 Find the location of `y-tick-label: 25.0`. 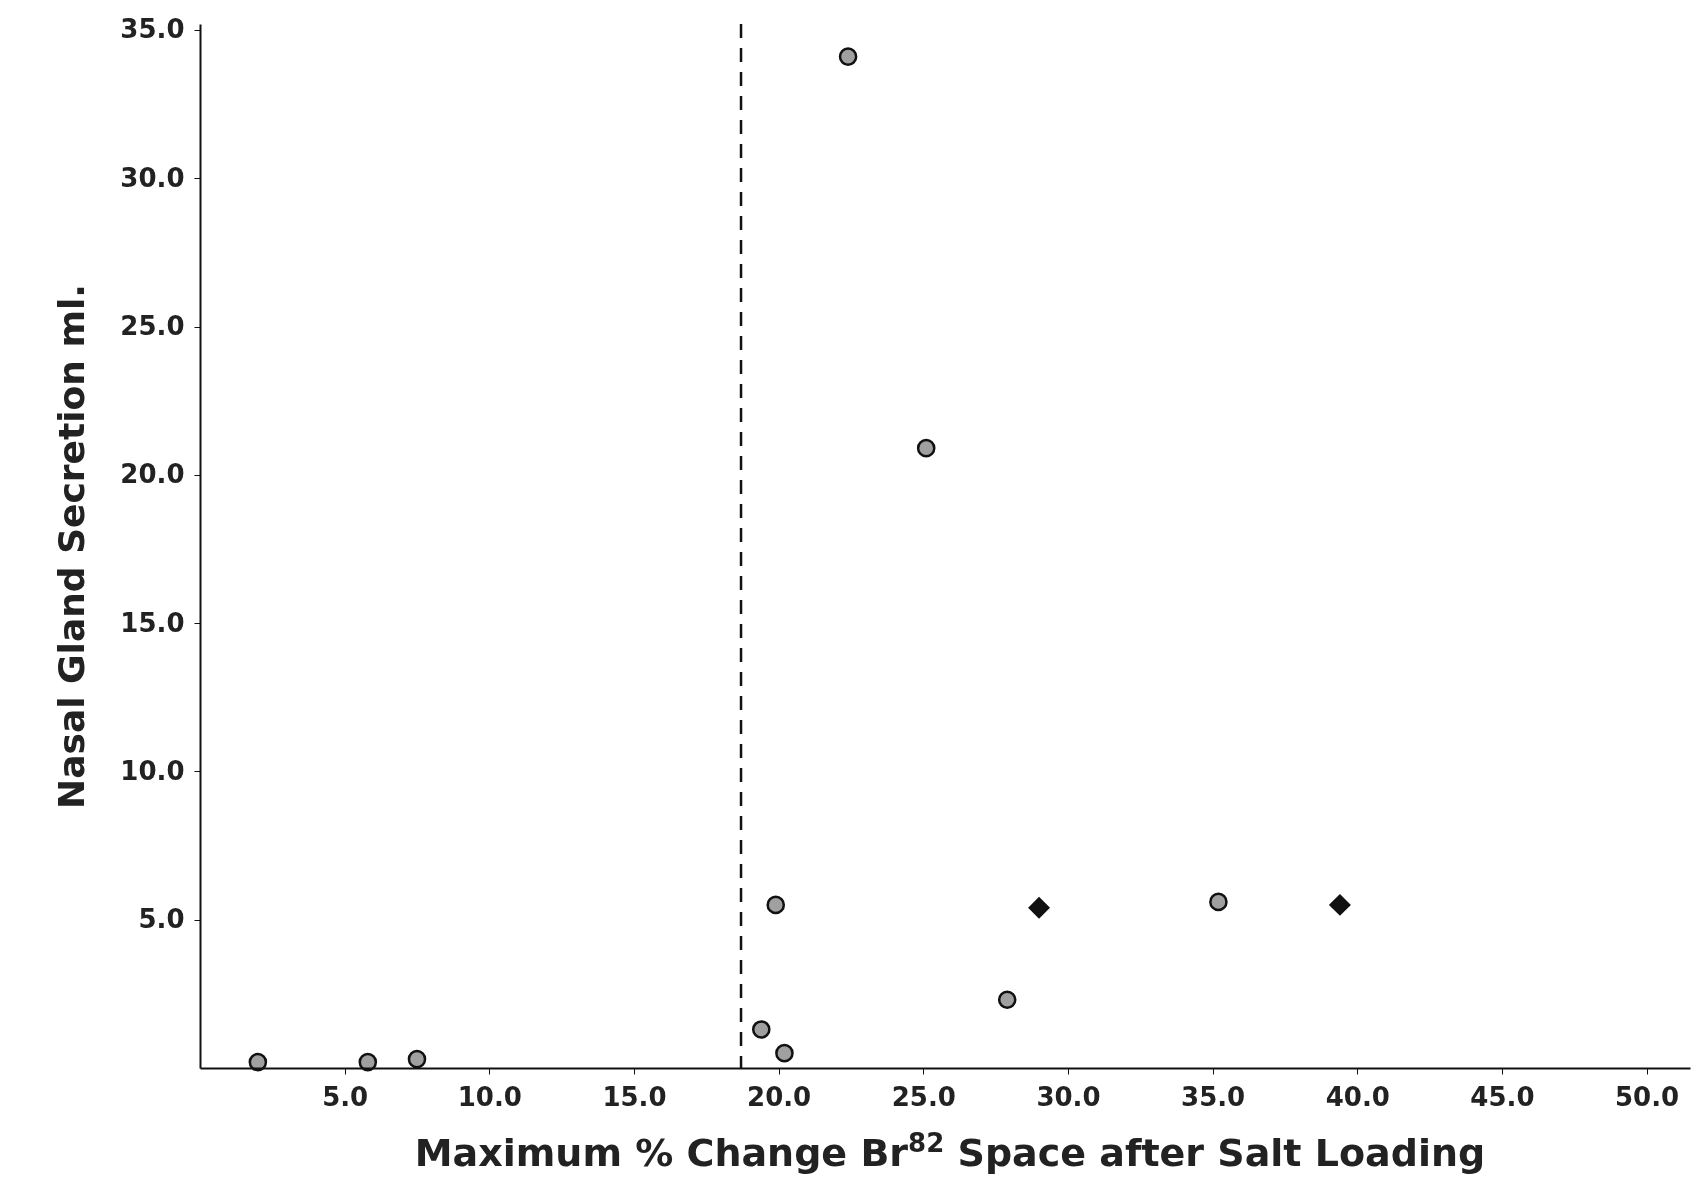

y-tick-label: 25.0 is located at coordinates (152, 326).